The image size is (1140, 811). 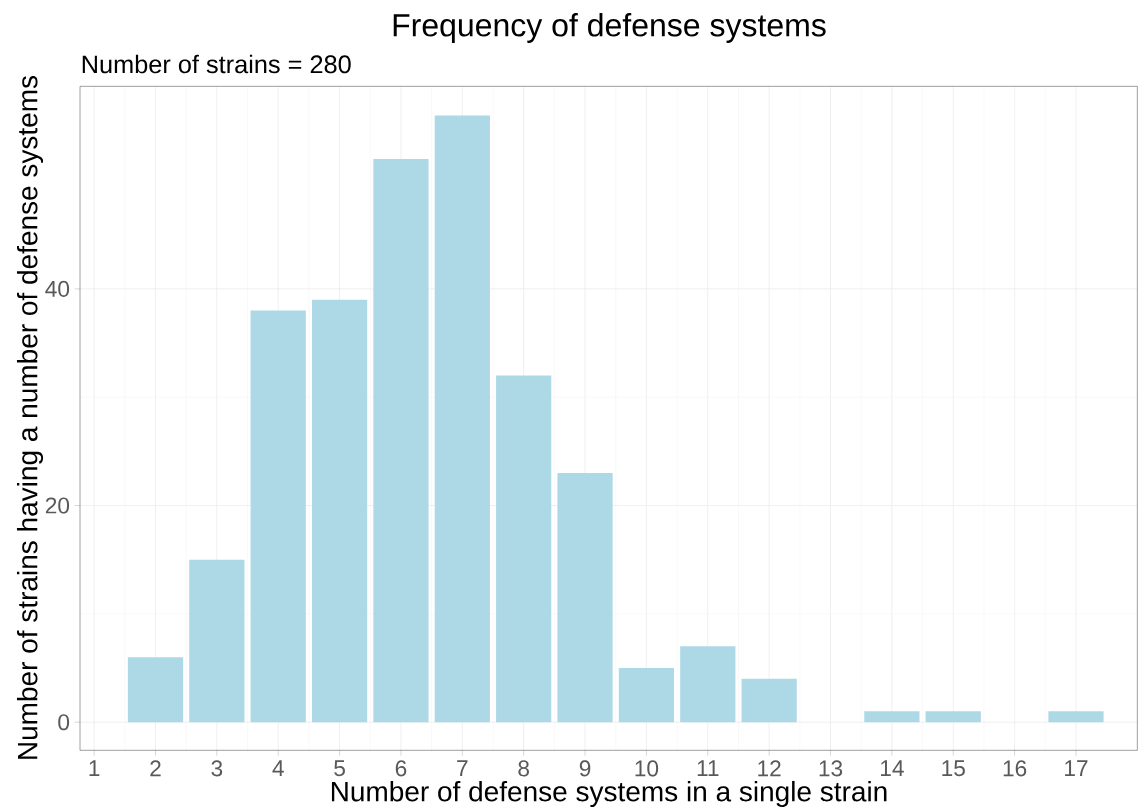 I want to click on x-axis-title: Number of defense systems in a single strain, so click(x=609, y=793).